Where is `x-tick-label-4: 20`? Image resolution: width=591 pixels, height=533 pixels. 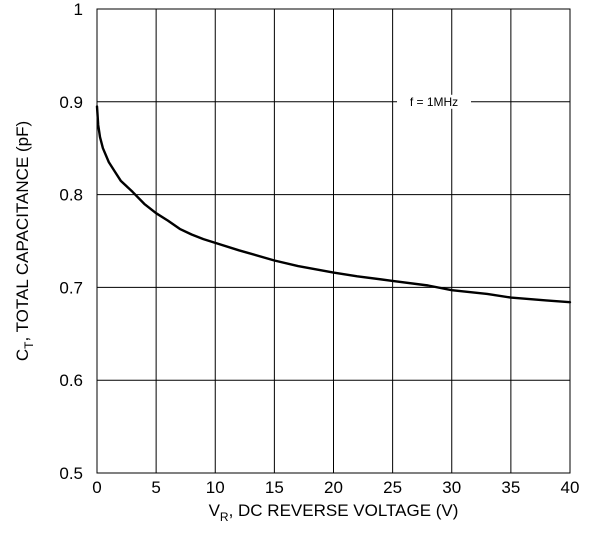
x-tick-label-4: 20 is located at coordinates (333, 487).